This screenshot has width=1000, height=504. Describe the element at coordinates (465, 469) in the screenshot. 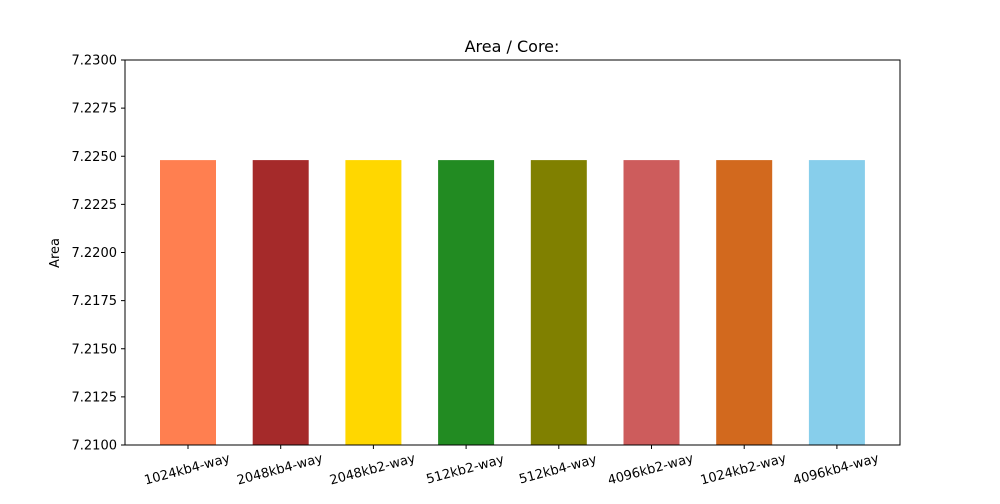

I see `x-tick-label-3: 512kb2-way` at that location.